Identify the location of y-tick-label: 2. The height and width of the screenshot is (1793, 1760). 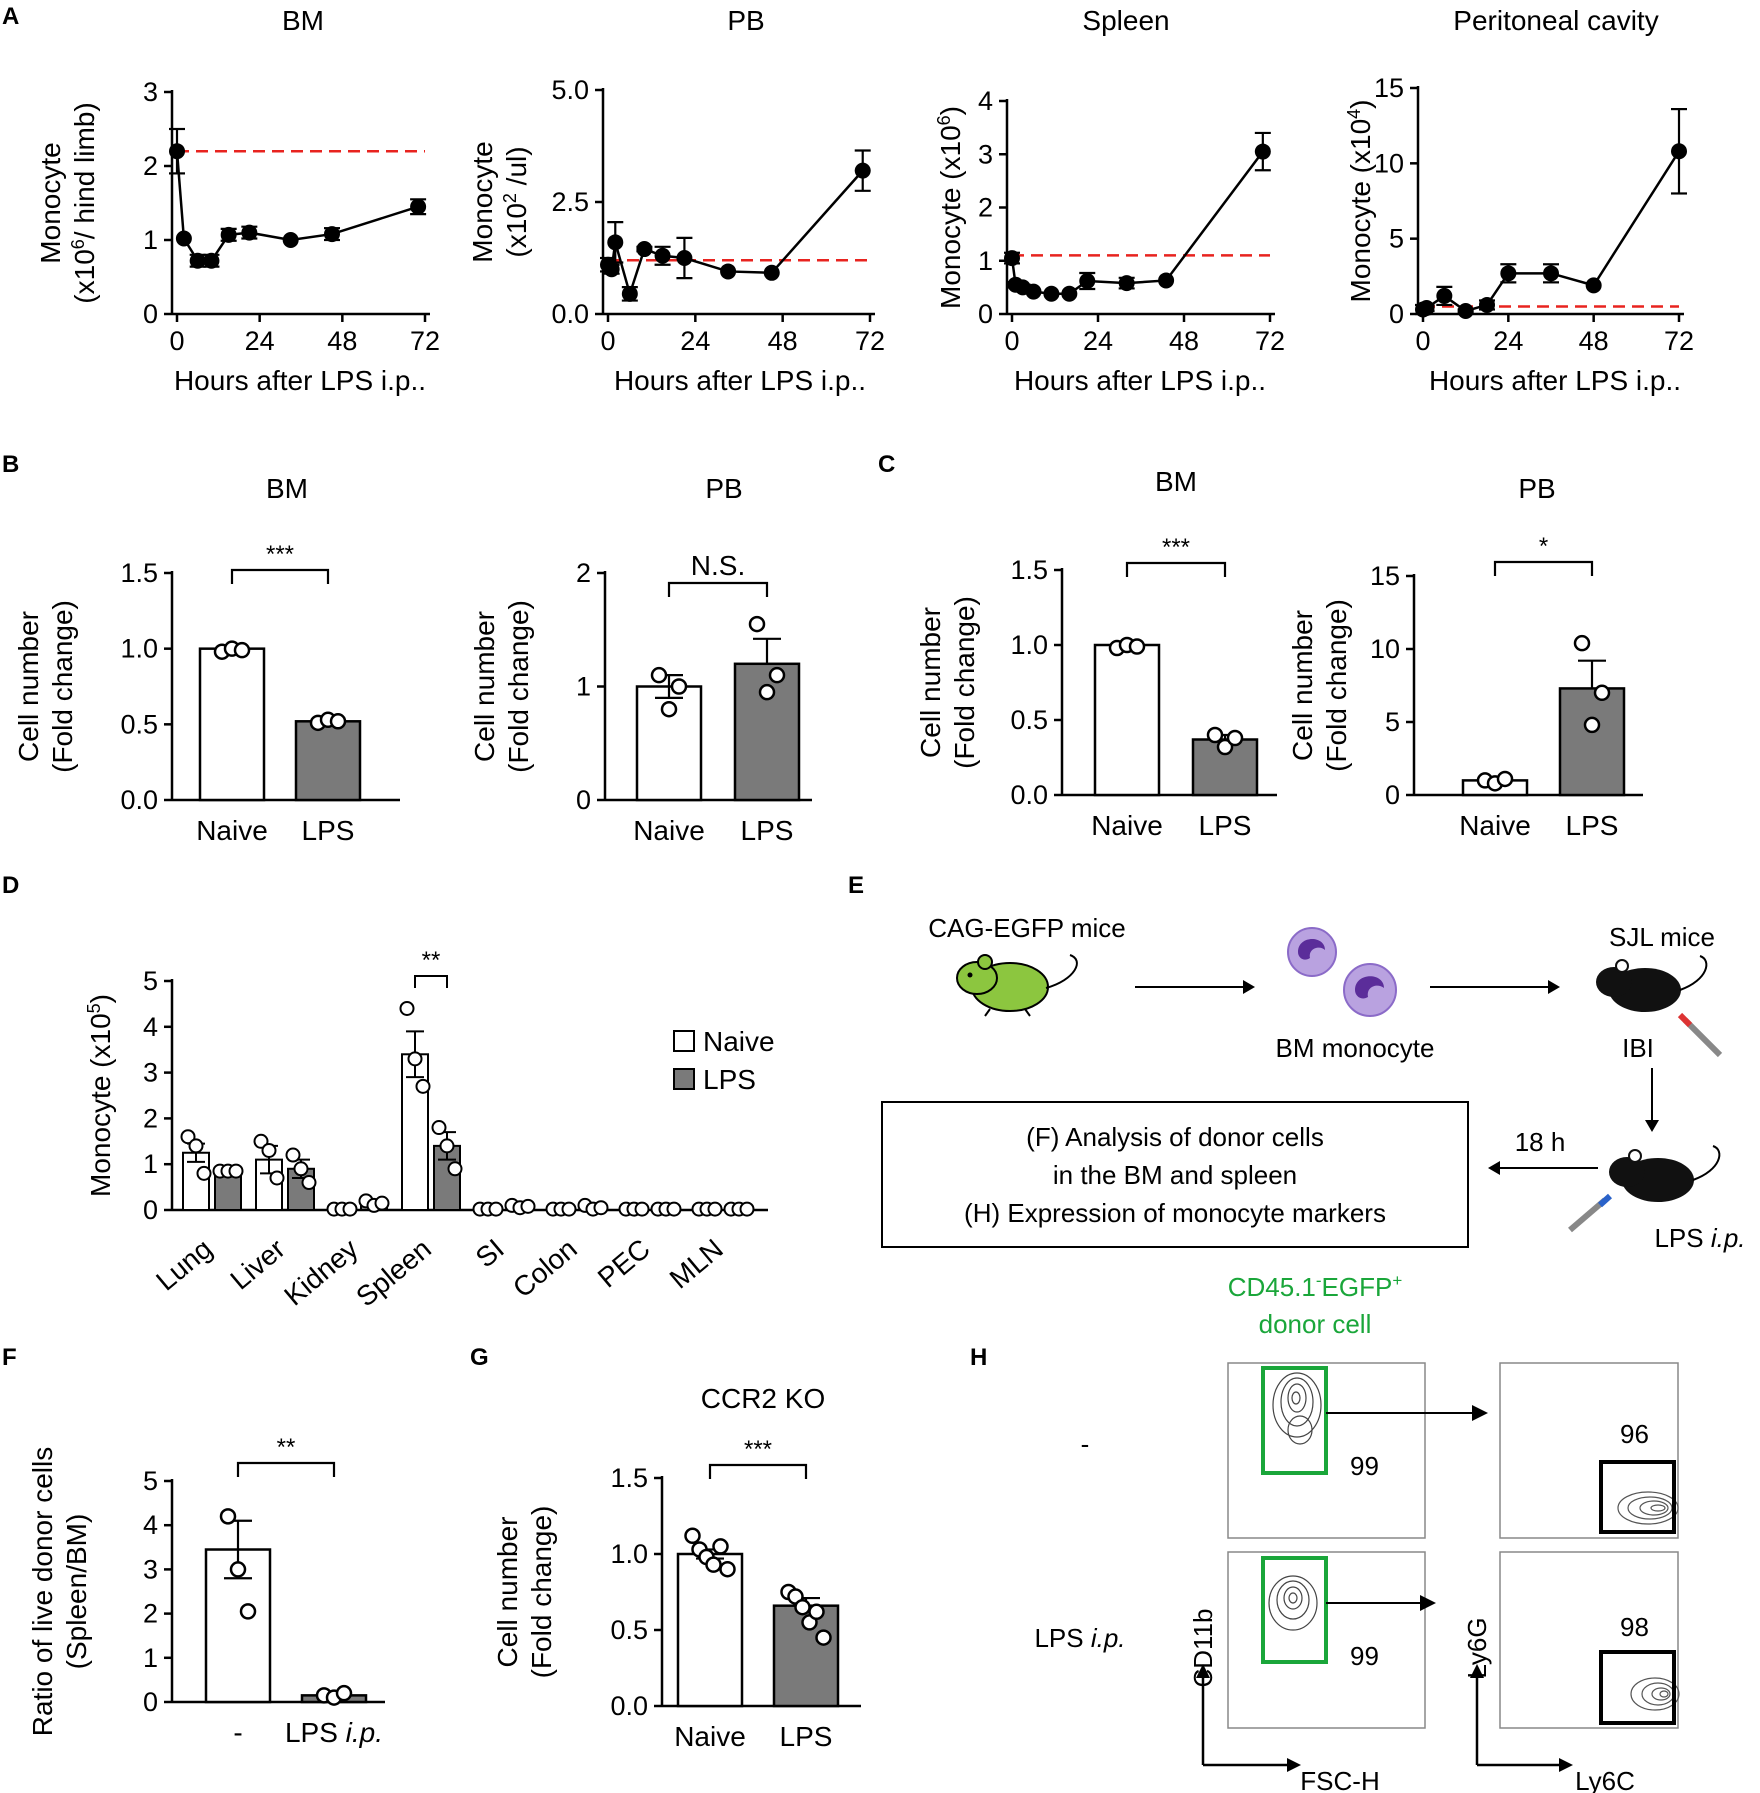
(150, 1118).